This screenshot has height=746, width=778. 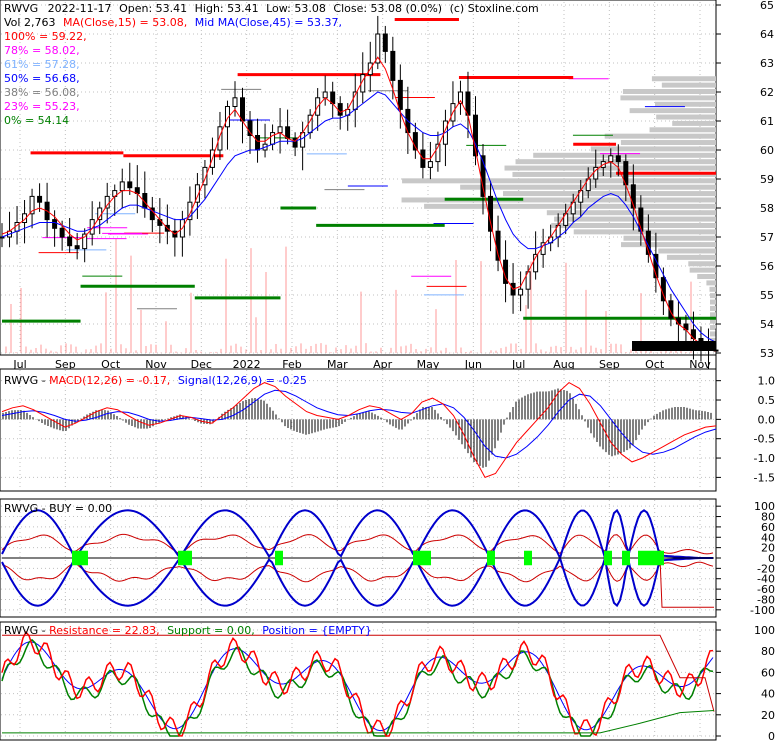 I want to click on y-tick-label: 53, so click(x=767, y=353).